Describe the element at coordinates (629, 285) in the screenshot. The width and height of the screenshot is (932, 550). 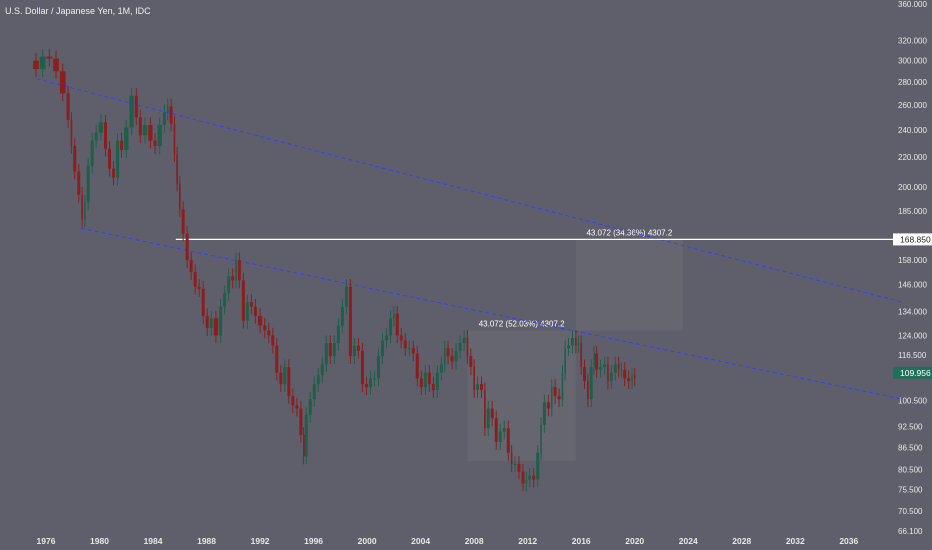
I see `measure-box` at that location.